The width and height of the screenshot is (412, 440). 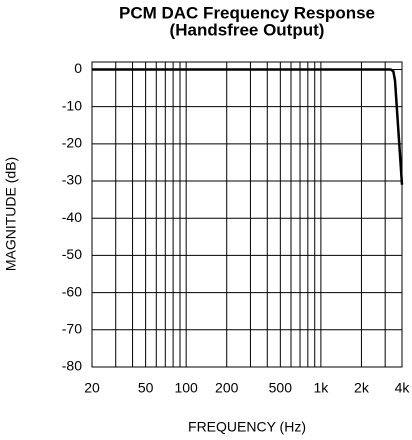 I want to click on x-tick-label: 20, so click(x=92, y=388).